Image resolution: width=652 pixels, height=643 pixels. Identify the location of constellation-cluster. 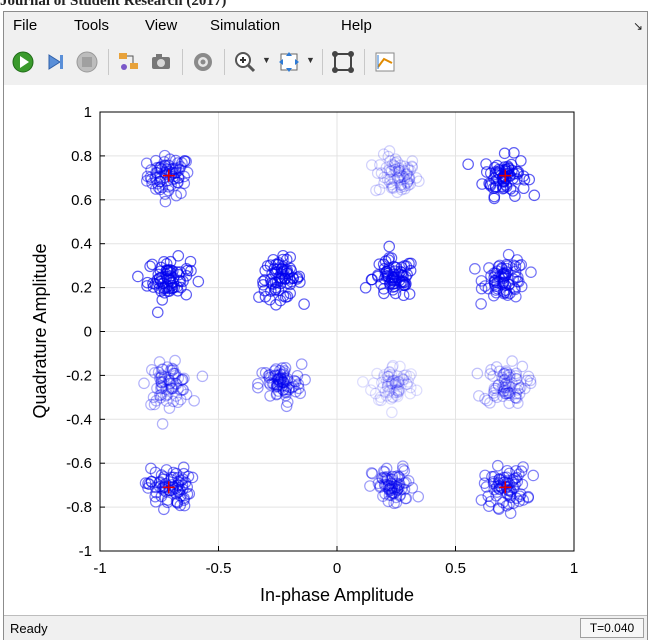
(281, 280).